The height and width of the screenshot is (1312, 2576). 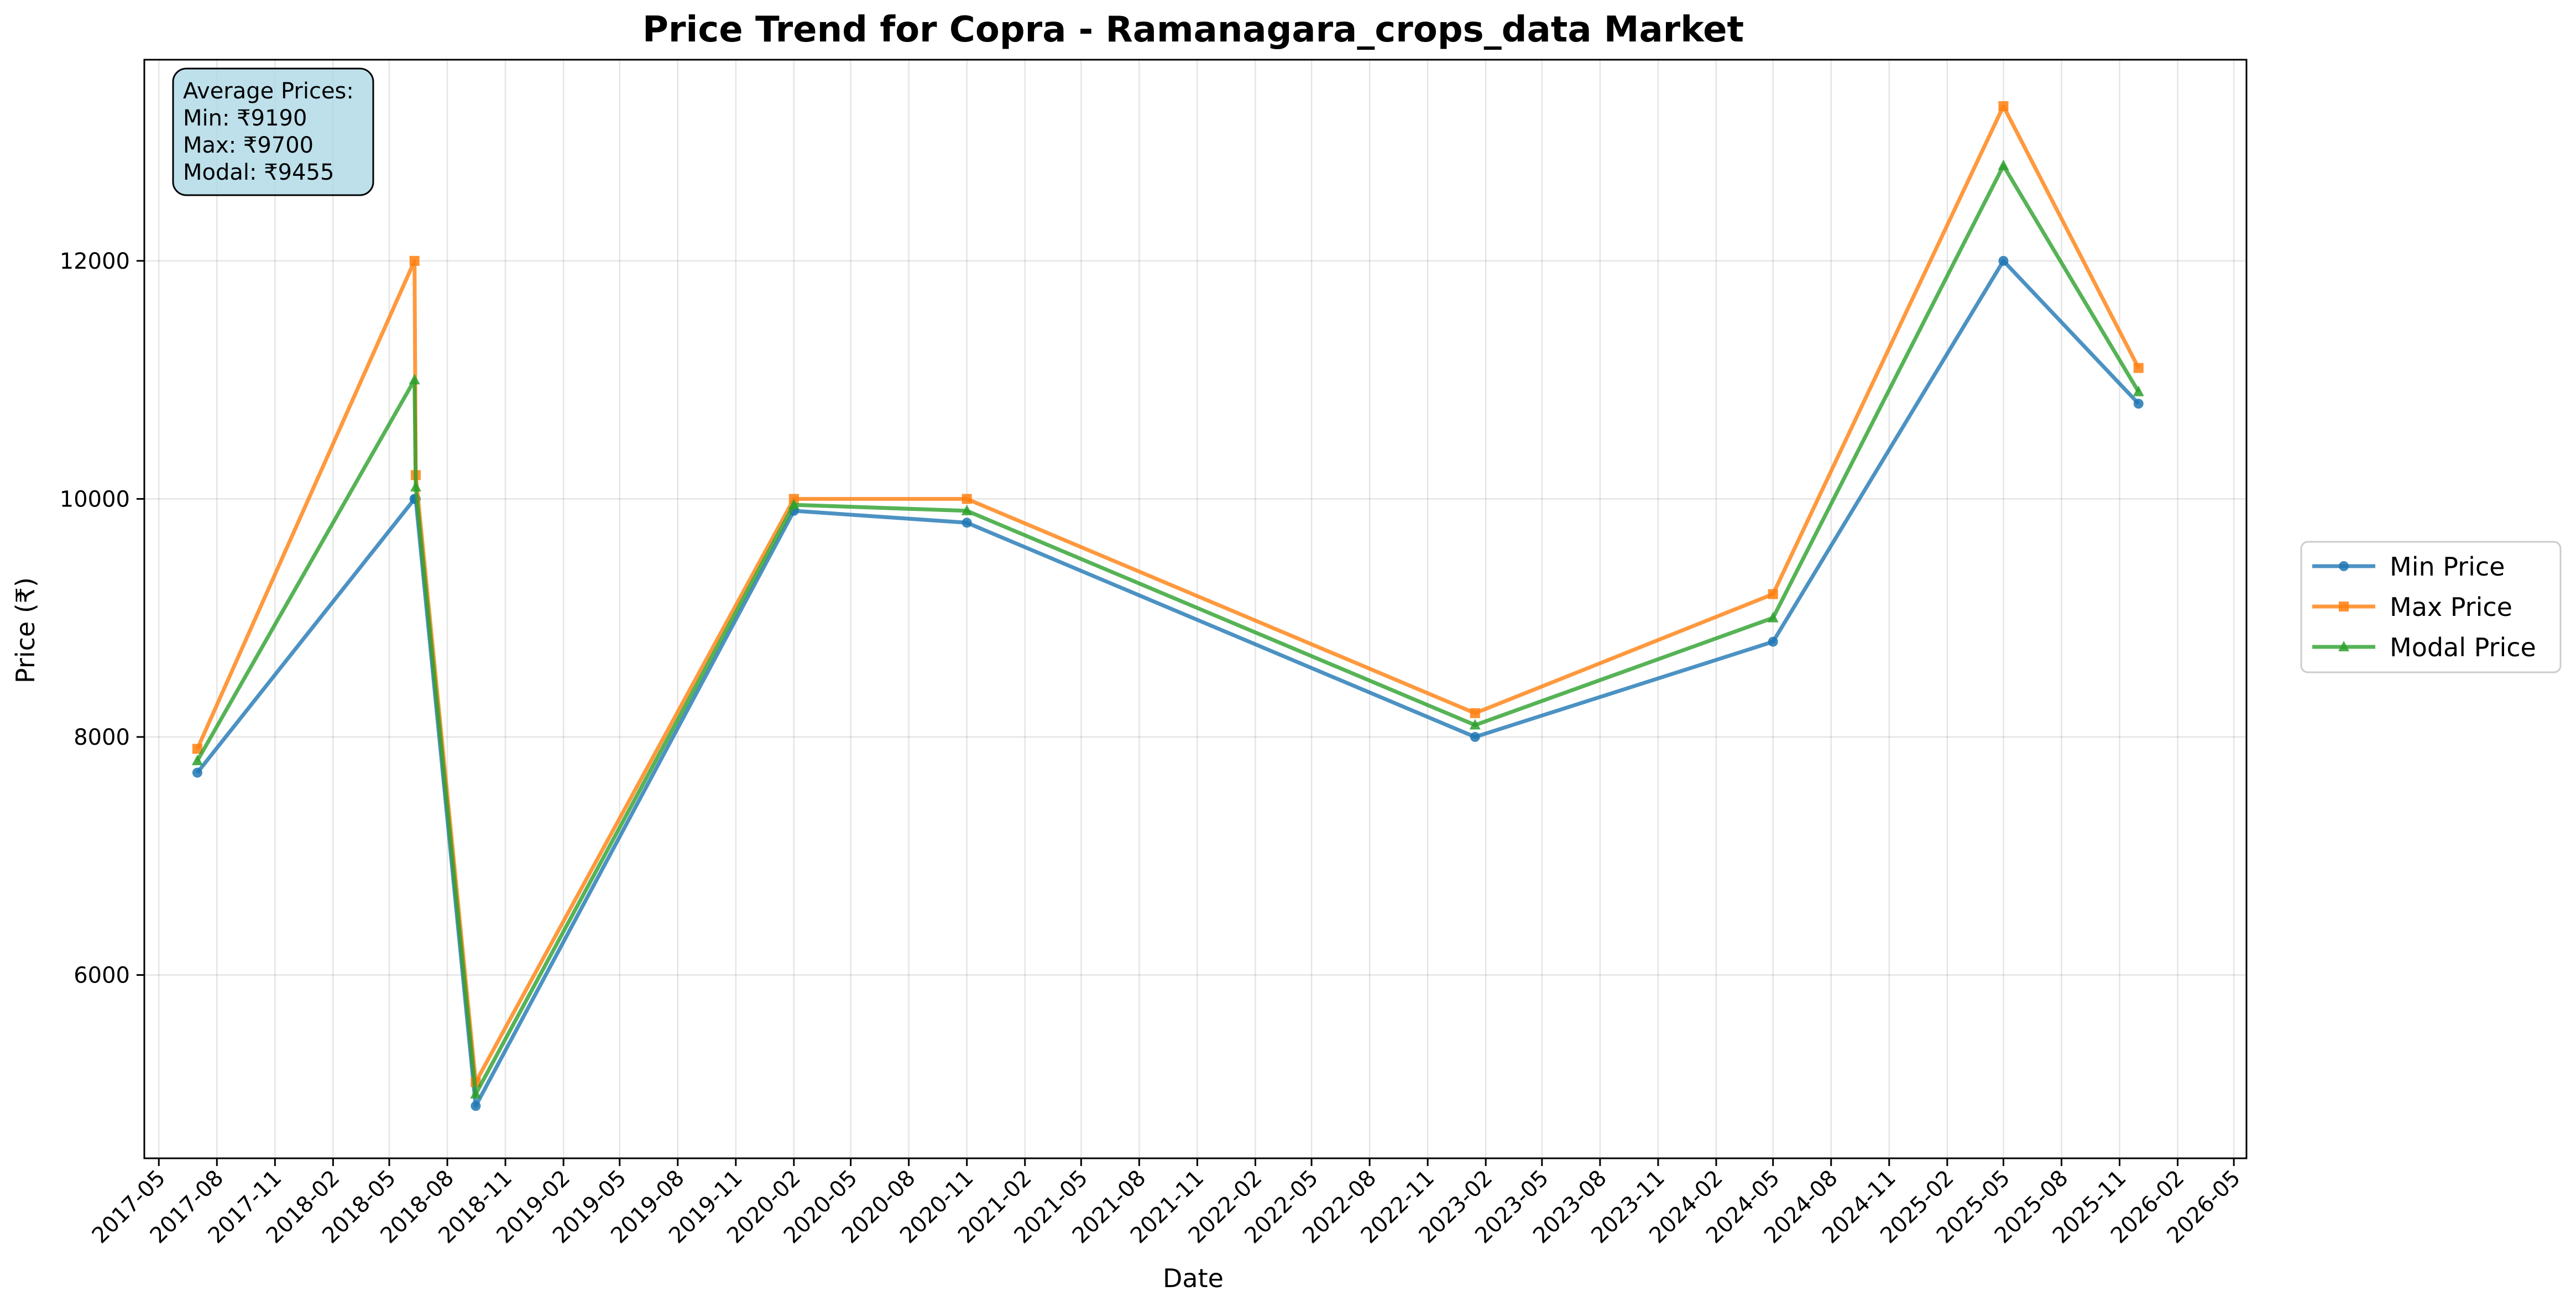 I want to click on y-tick-label: 8000, so click(x=102, y=737).